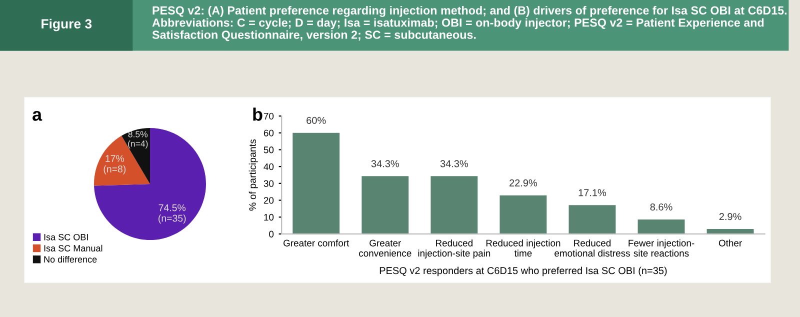 The height and width of the screenshot is (317, 800). What do you see at coordinates (172, 214) in the screenshot?
I see `data-label: 74.5% (n=35)` at bounding box center [172, 214].